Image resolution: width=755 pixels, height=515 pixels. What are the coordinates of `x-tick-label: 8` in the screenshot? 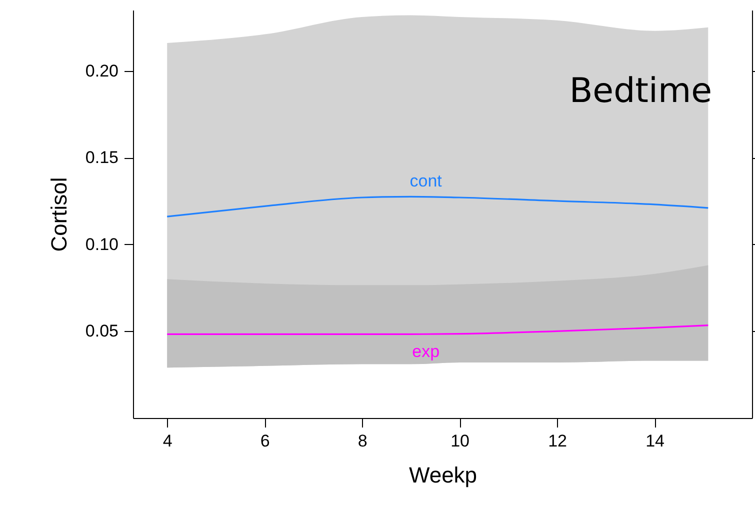 It's located at (363, 441).